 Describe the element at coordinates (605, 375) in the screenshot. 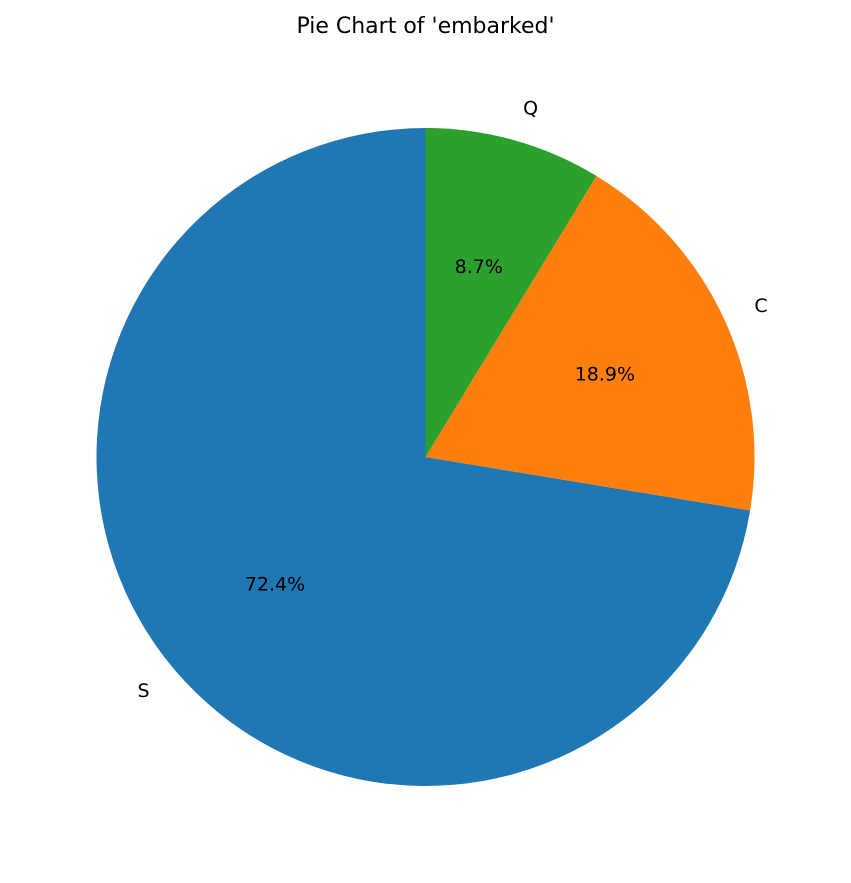

I see `percent-label-c: 18.9%` at that location.